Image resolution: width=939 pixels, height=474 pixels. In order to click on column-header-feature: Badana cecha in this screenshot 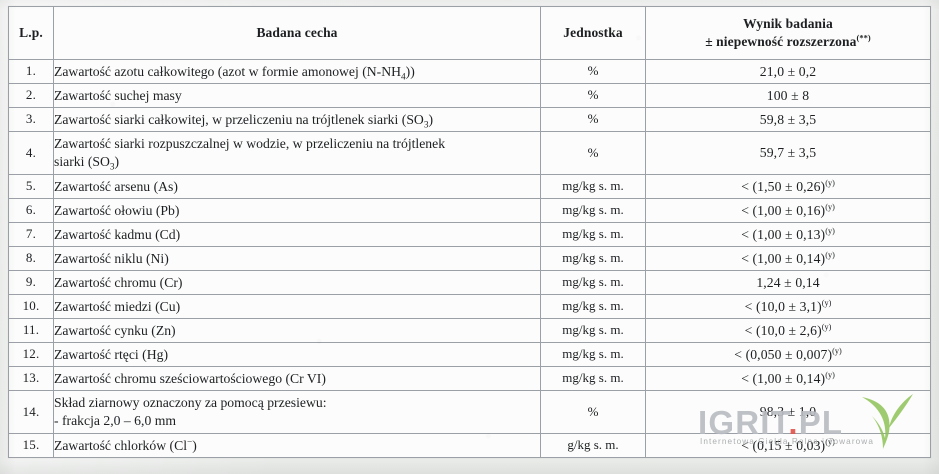, I will do `click(297, 33)`.